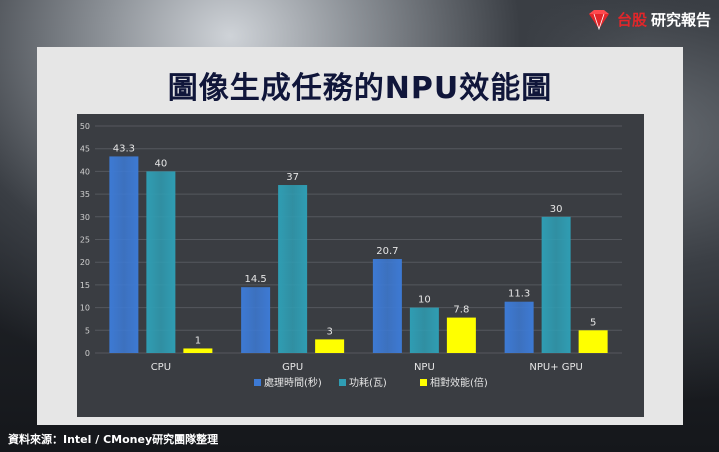  What do you see at coordinates (292, 367) in the screenshot?
I see `x-tick-label: GPU` at bounding box center [292, 367].